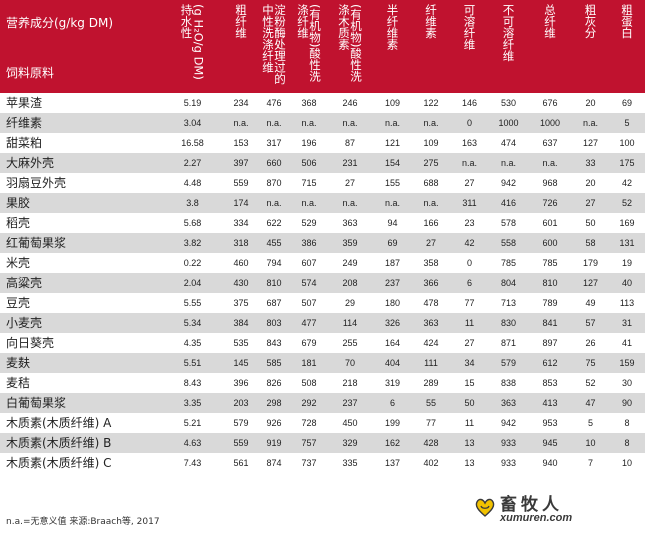  What do you see at coordinates (241, 443) in the screenshot?
I see `table-cell: 559` at bounding box center [241, 443].